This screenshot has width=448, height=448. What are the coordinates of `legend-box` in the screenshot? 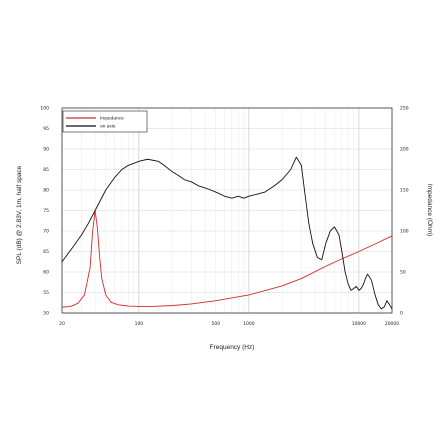 It's located at (105, 121).